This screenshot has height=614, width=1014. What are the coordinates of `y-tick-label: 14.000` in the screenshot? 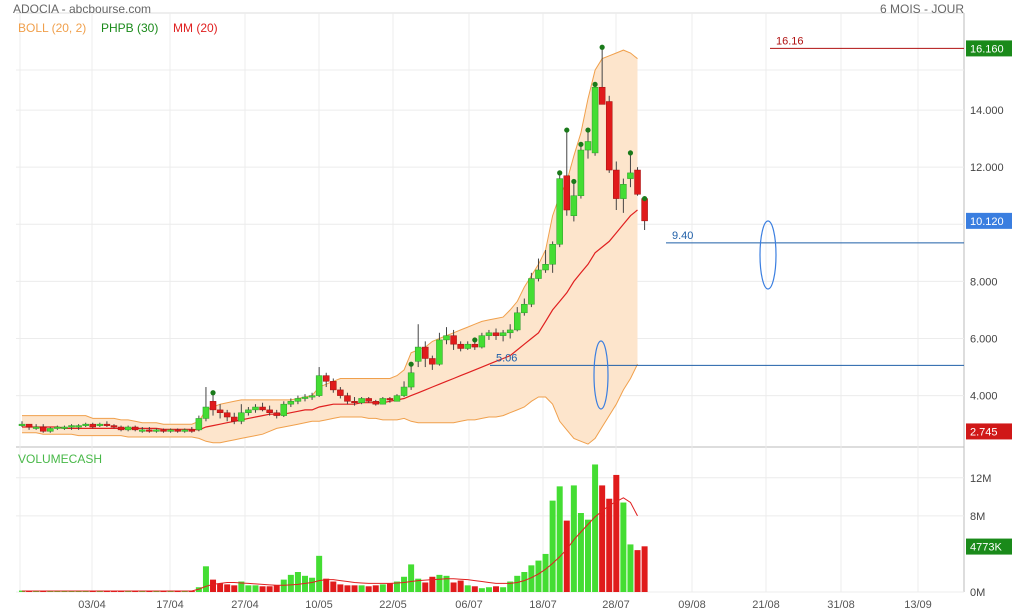 It's located at (987, 111).